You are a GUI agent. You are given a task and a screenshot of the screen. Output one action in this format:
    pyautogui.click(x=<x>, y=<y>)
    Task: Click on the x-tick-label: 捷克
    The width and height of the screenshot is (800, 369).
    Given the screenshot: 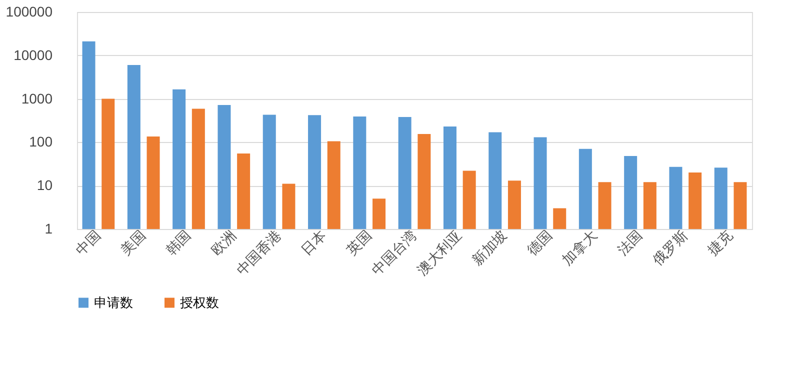 What is the action you would take?
    pyautogui.click(x=720, y=243)
    